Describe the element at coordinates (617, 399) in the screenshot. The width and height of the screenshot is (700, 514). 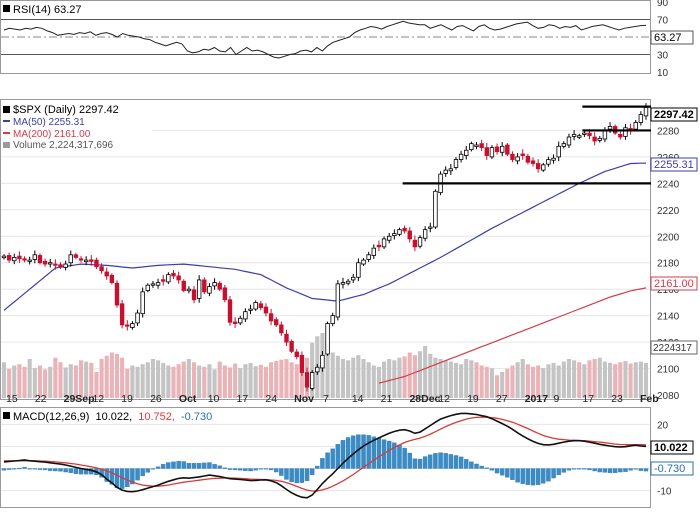
I see `date-axis-label: 23` at that location.